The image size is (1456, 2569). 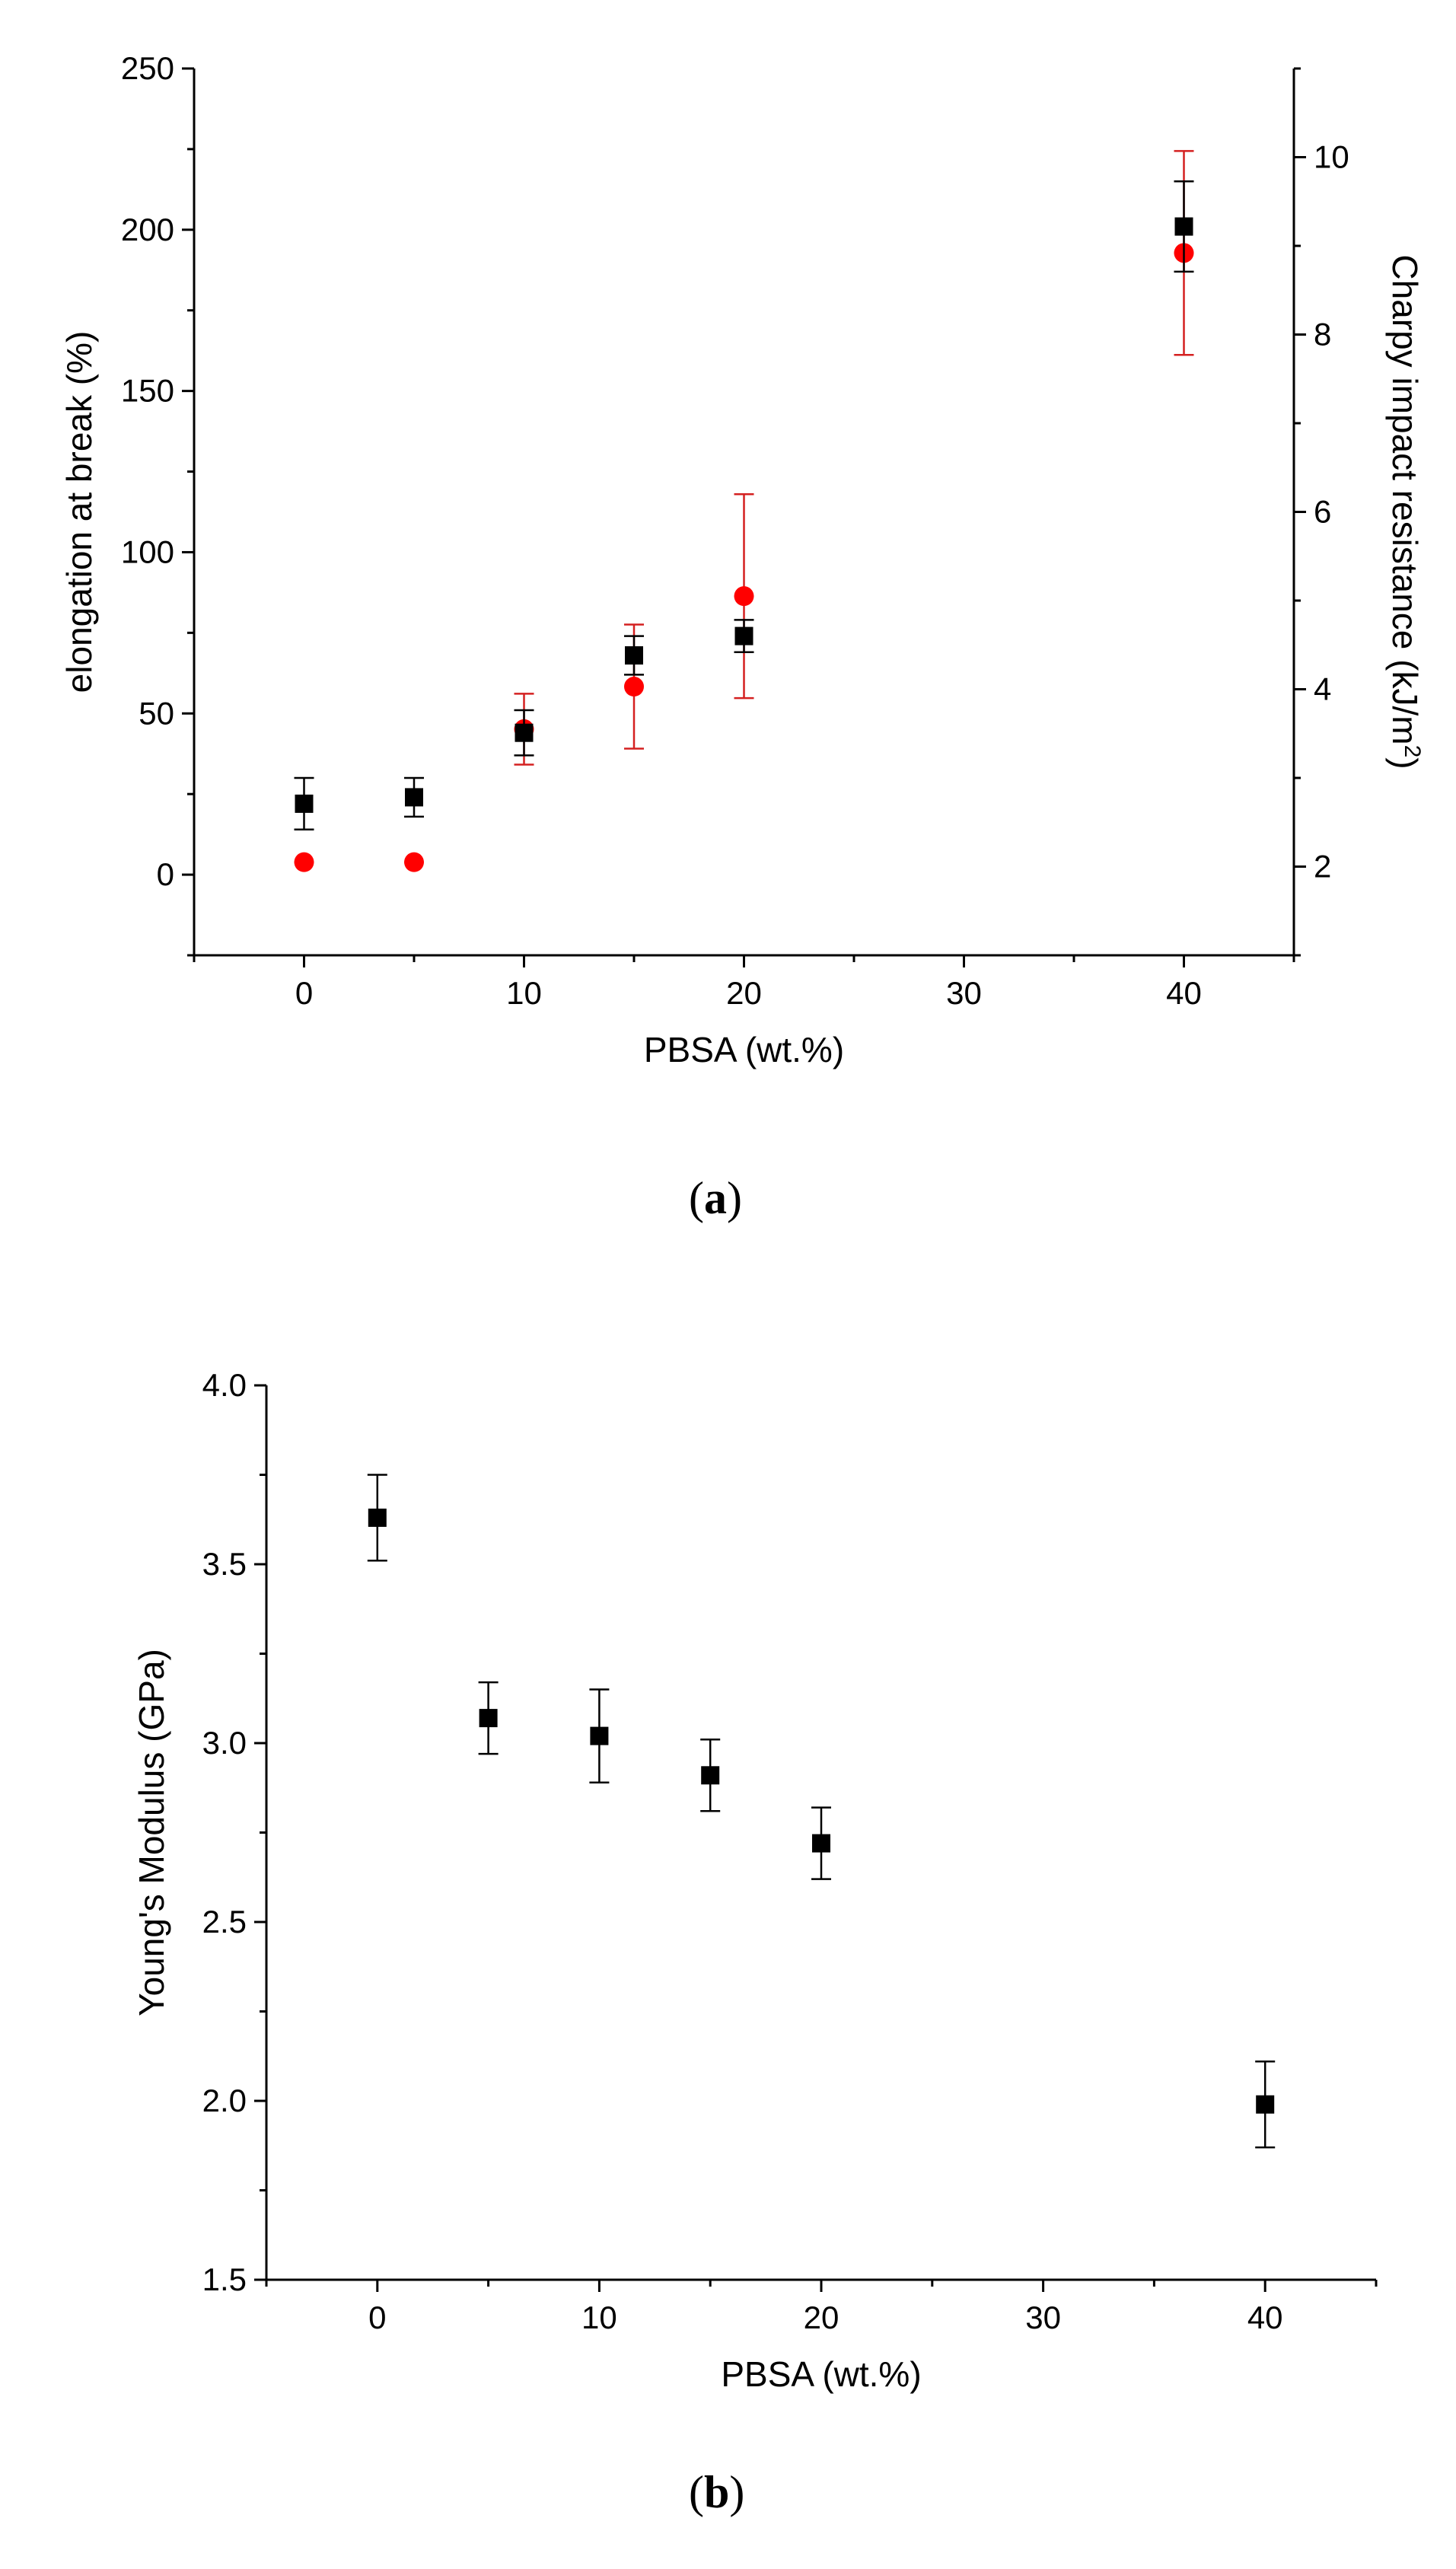 I want to click on chart-b-caption: (b), so click(x=717, y=2492).